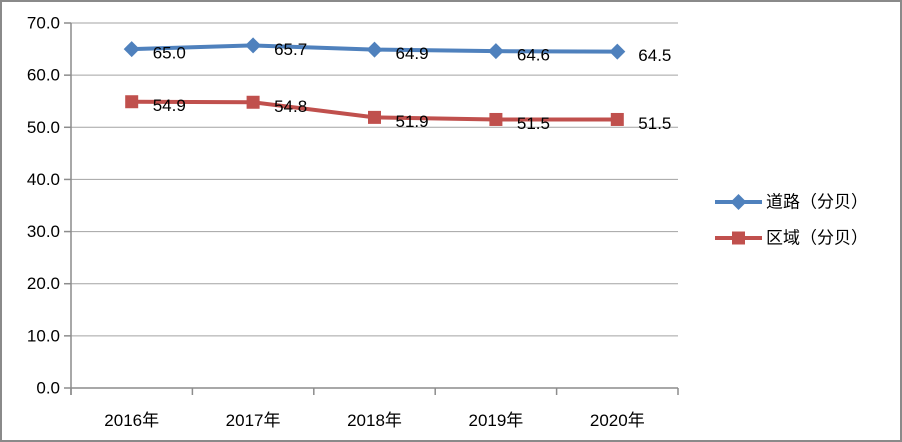  I want to click on x-category-label: 2016年, so click(131, 420).